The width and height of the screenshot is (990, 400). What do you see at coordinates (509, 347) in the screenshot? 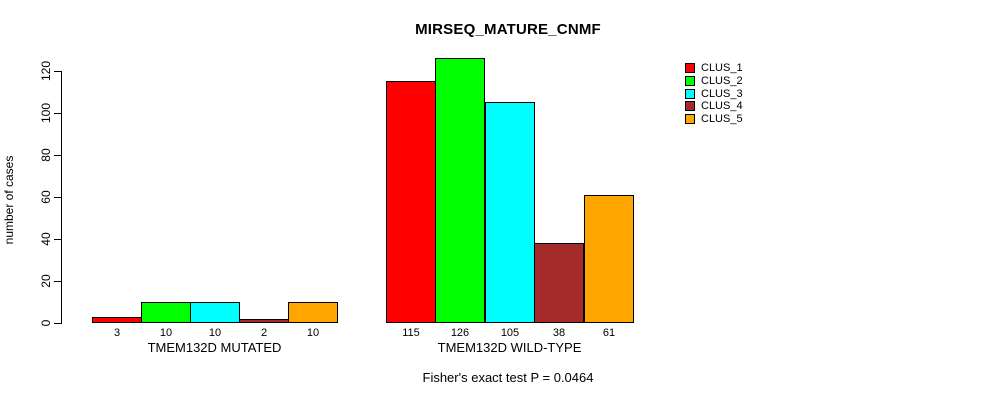
I see `x-group-label-tmem132d-wild-type: TMEM132D WILD-TYPE` at bounding box center [509, 347].